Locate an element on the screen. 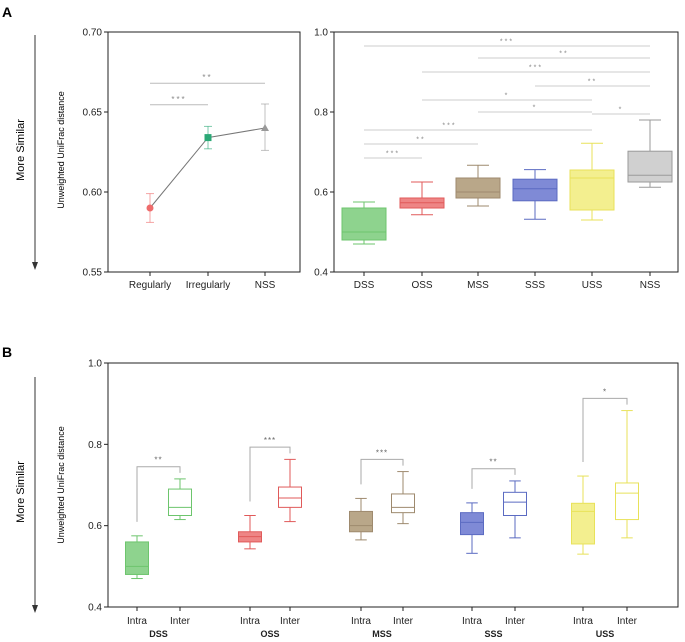  b-box-dss-inter is located at coordinates (180, 499).